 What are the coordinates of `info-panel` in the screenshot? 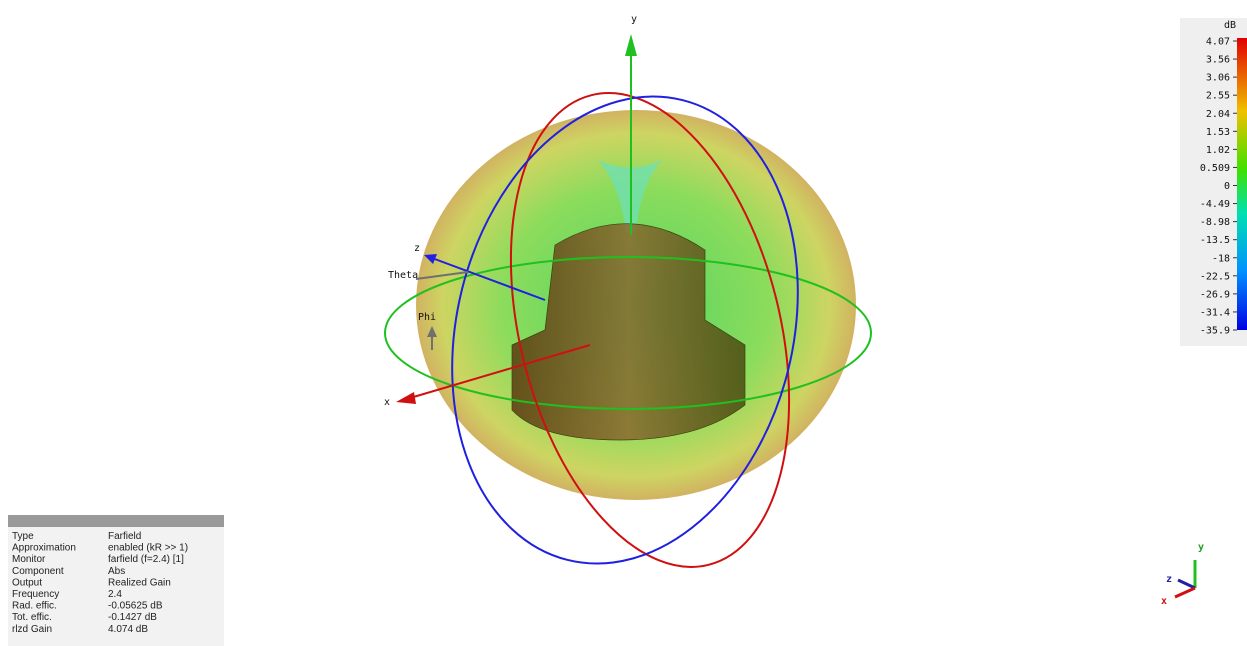 It's located at (116, 580).